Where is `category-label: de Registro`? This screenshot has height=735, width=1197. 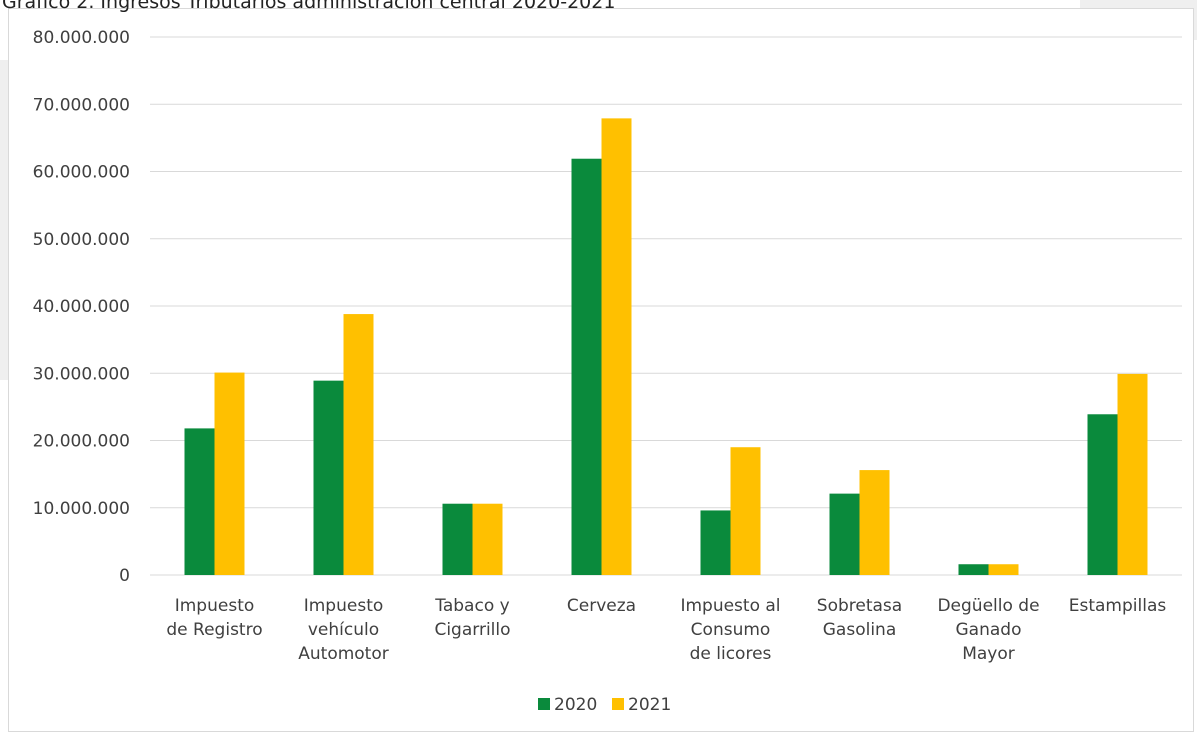
category-label: de Registro is located at coordinates (214, 630).